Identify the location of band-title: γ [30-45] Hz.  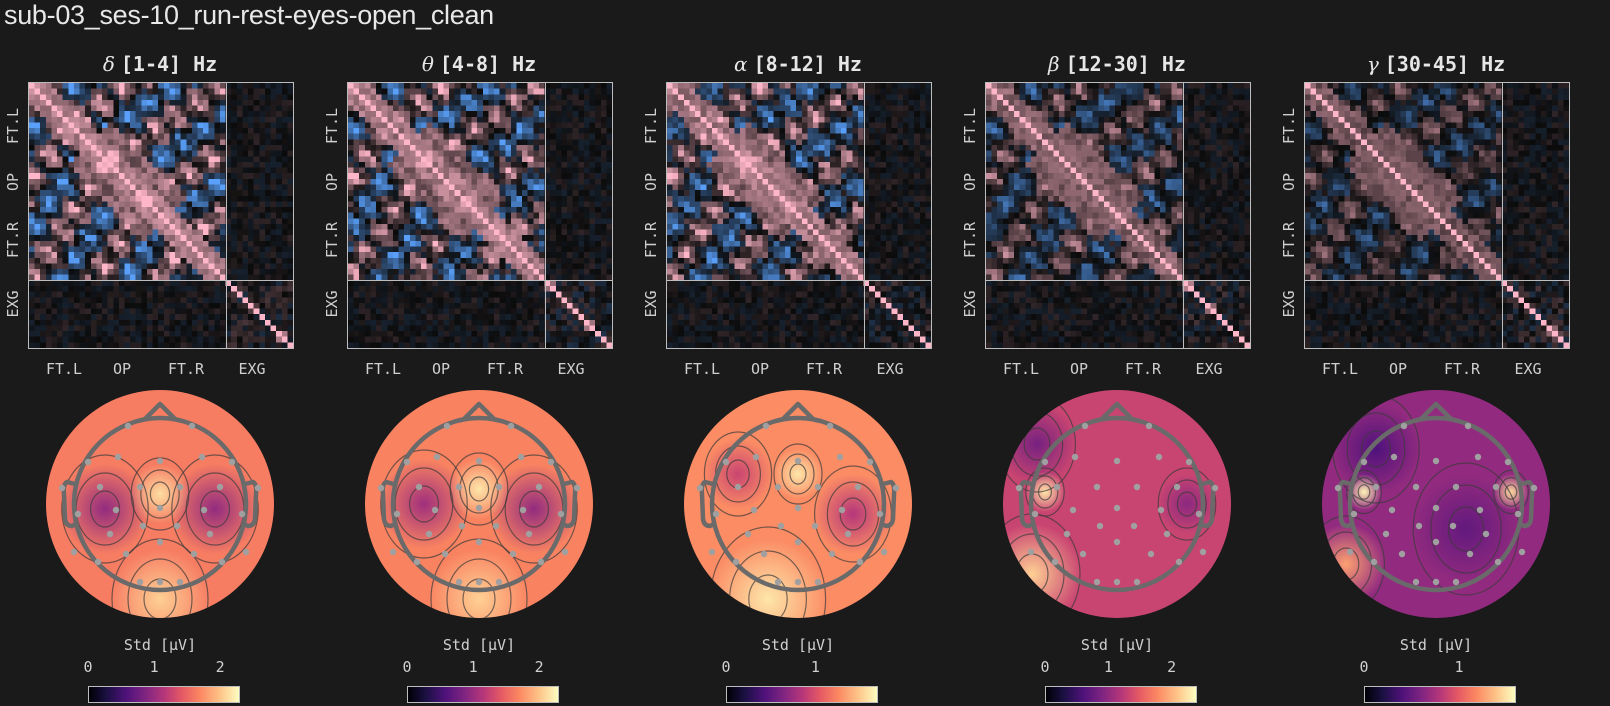
(1436, 64).